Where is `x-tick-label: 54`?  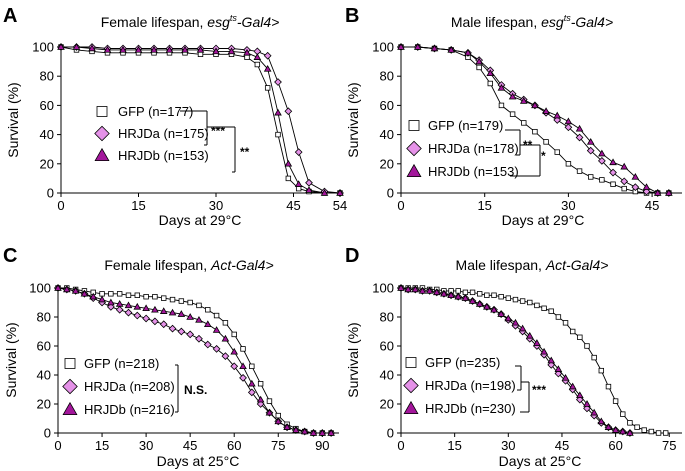
x-tick-label: 54 is located at coordinates (340, 205).